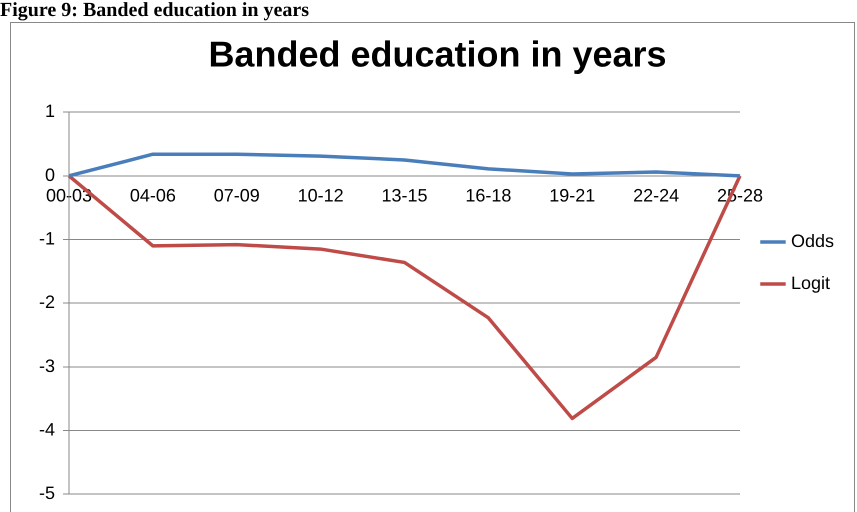  Describe the element at coordinates (47, 238) in the screenshot. I see `y-tick-label: -1` at that location.